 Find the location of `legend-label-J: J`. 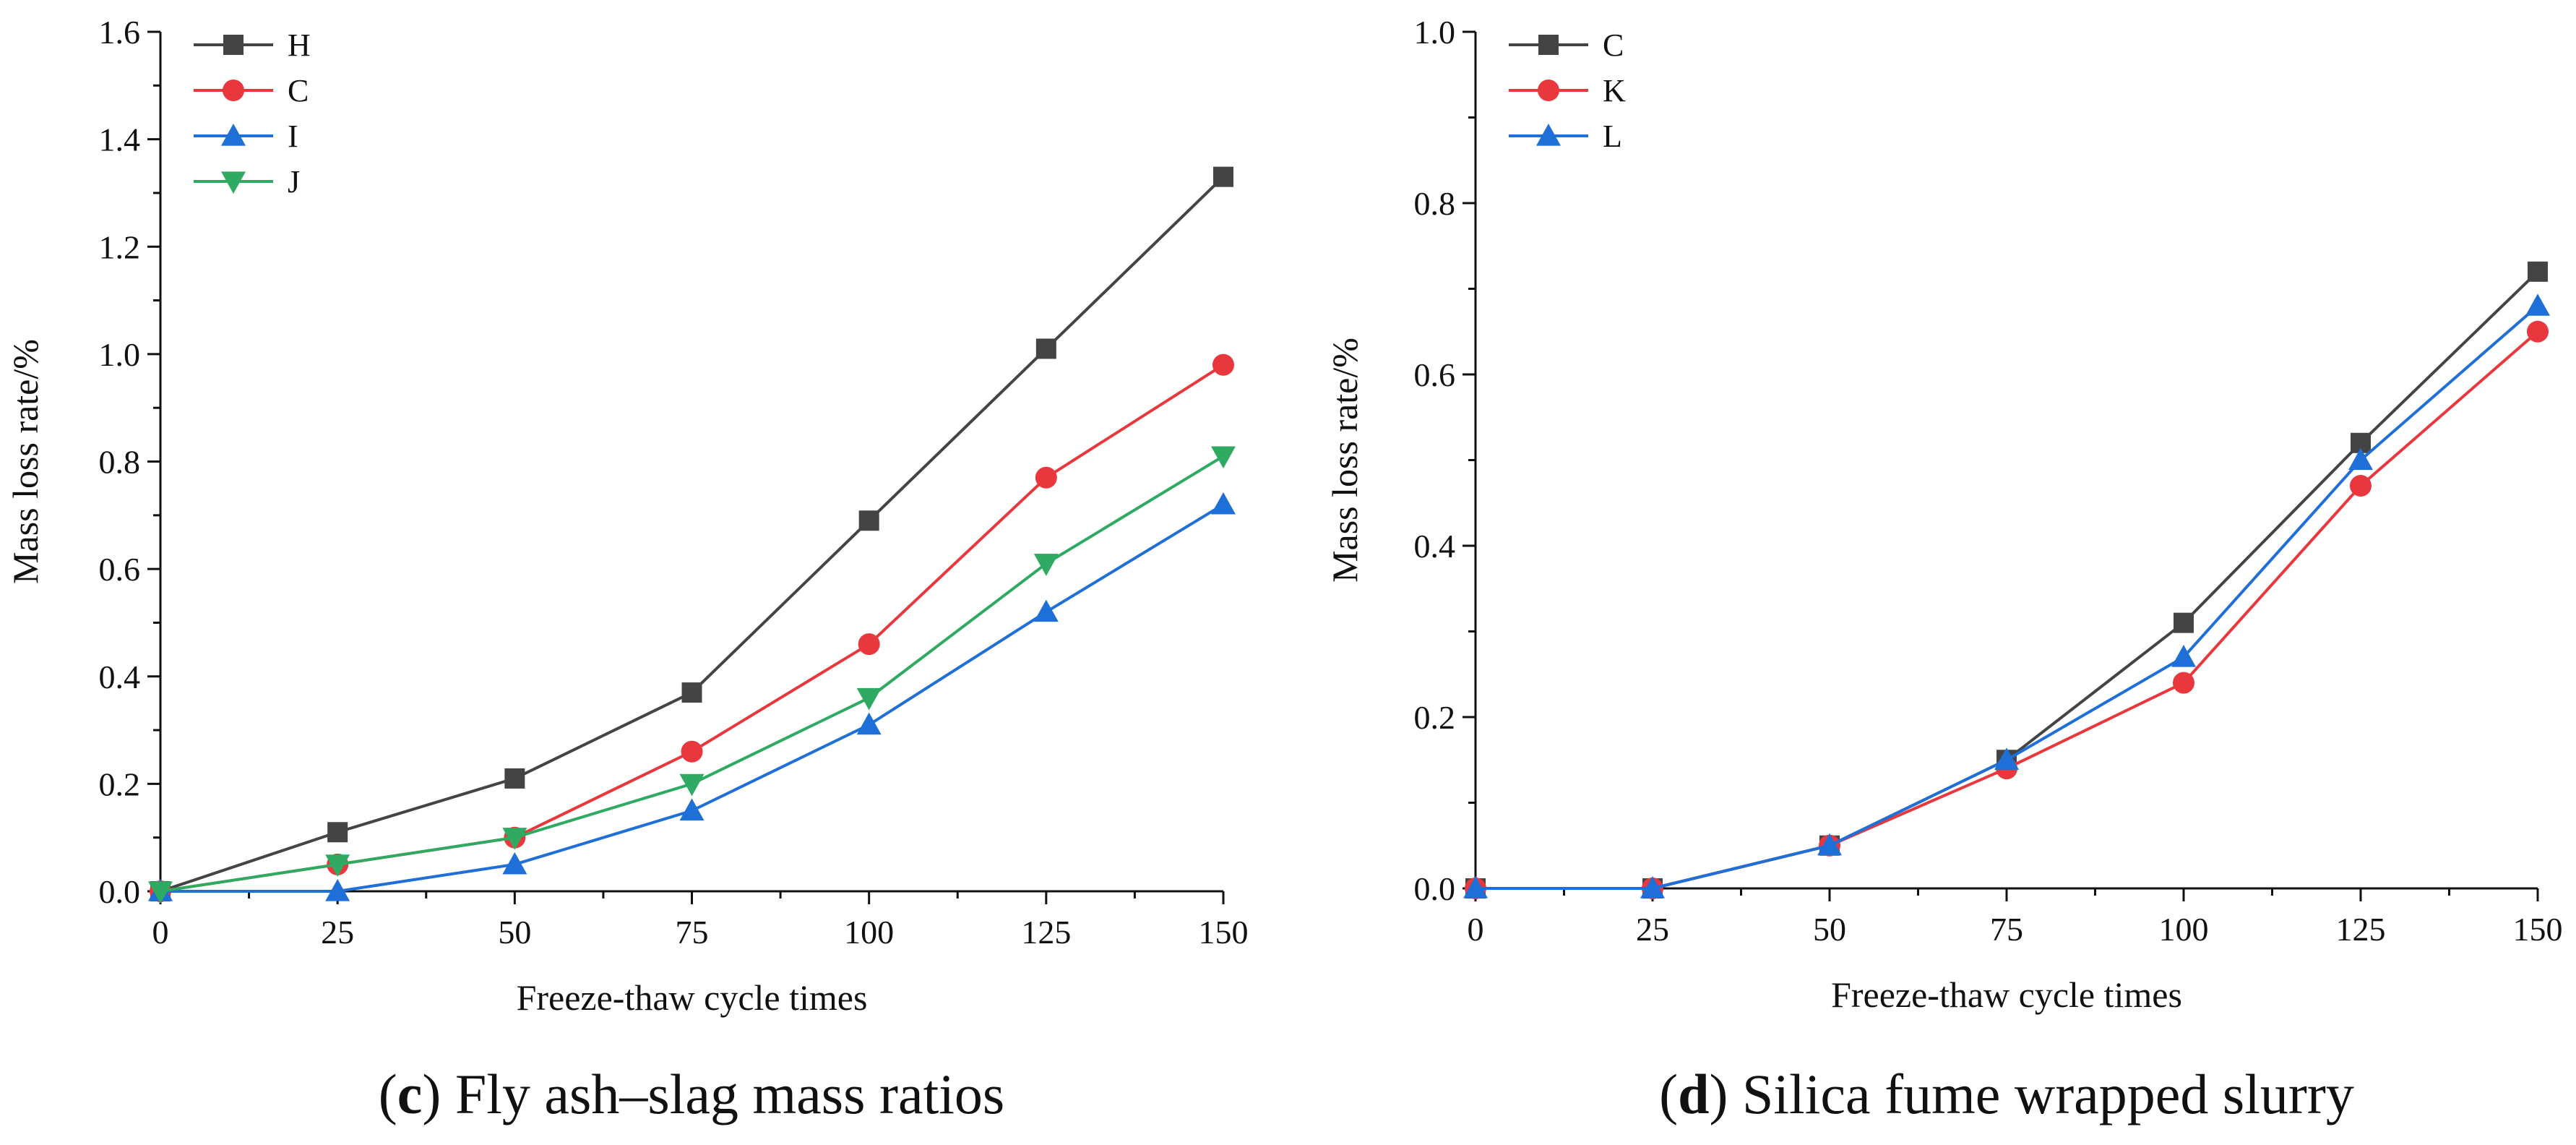

legend-label-J: J is located at coordinates (294, 182).